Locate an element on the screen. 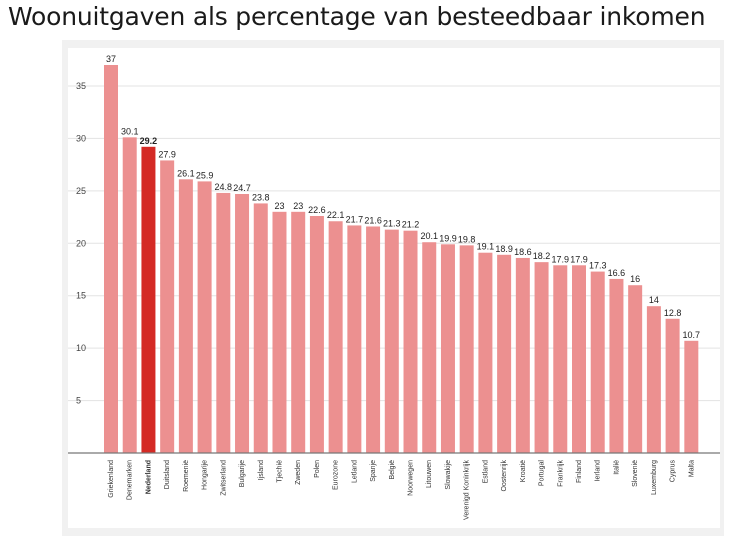  category-label: Litouwen is located at coordinates (429, 474).